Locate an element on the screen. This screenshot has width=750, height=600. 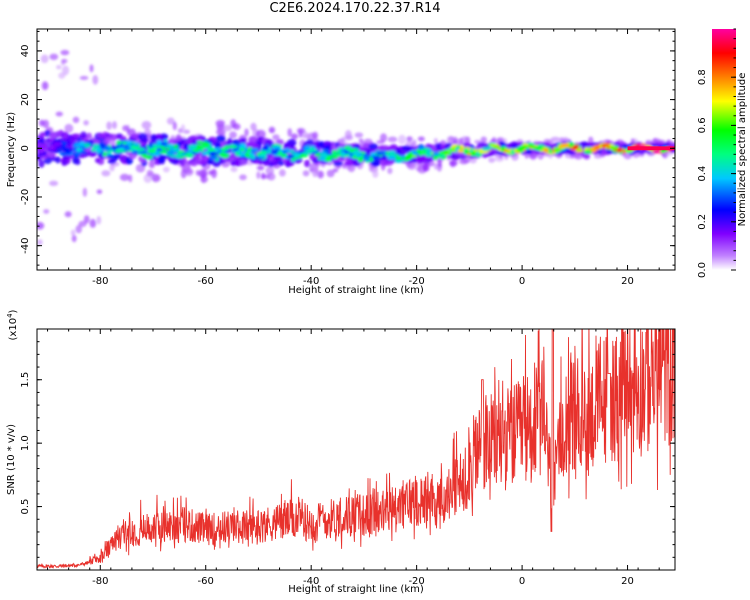
y-scale-annotation: (x104) is located at coordinates (12, 324).